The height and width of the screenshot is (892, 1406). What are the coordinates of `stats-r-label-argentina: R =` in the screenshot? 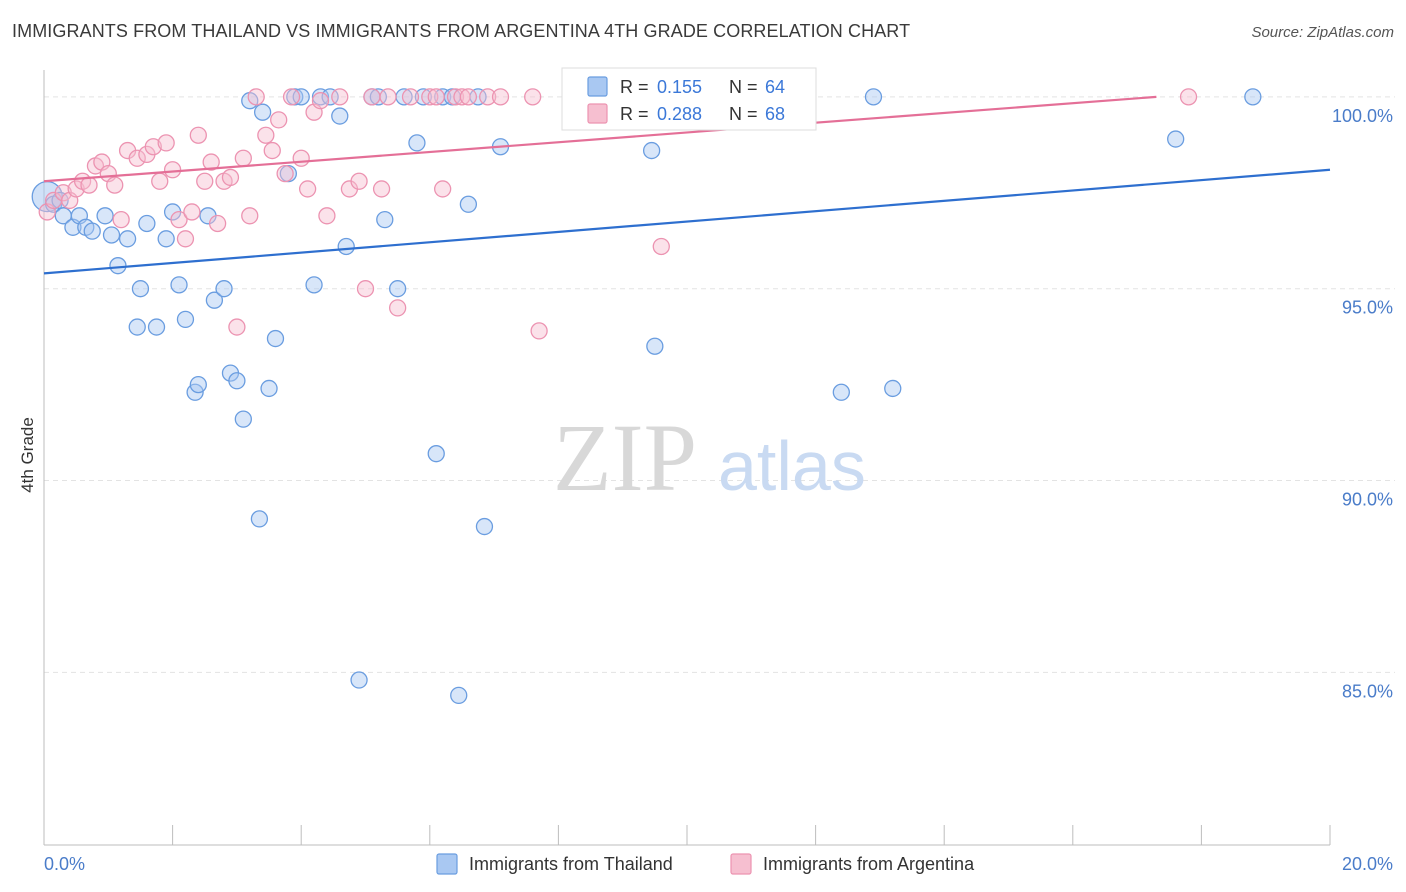 It's located at (634, 114).